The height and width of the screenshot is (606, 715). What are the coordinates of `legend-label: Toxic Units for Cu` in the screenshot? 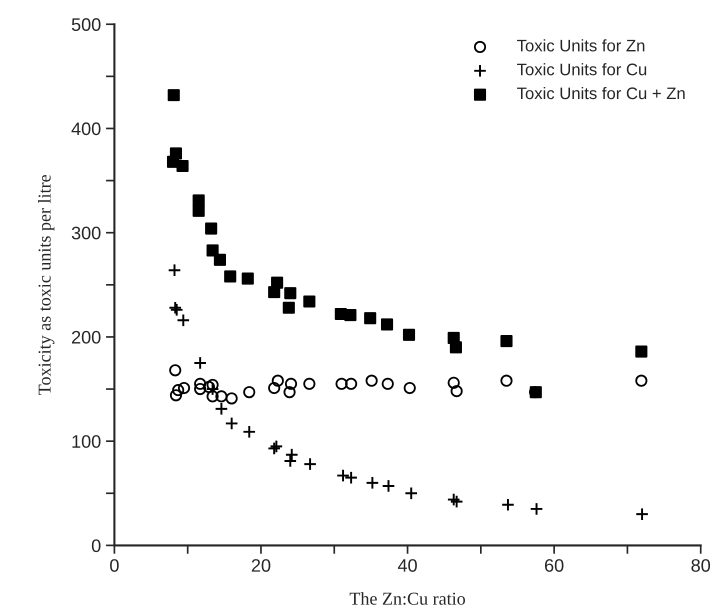 It's located at (581, 69).